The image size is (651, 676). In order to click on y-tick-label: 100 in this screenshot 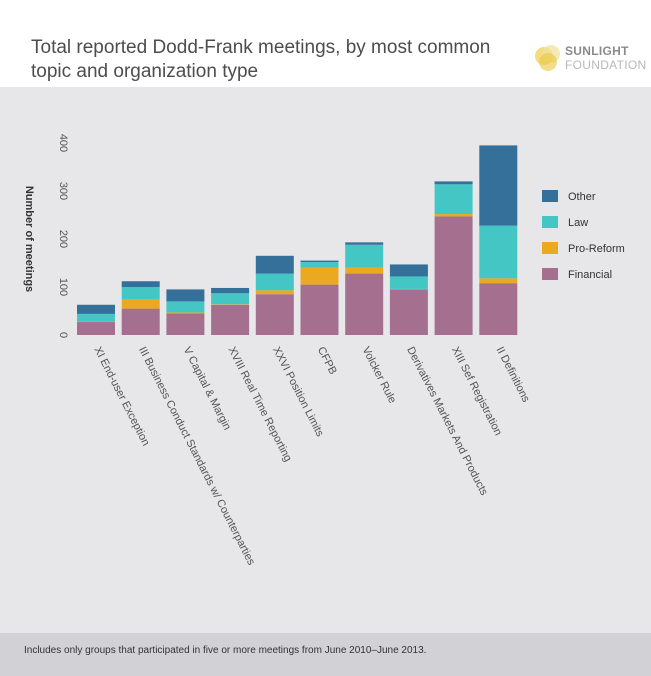, I will do `click(63, 287)`.